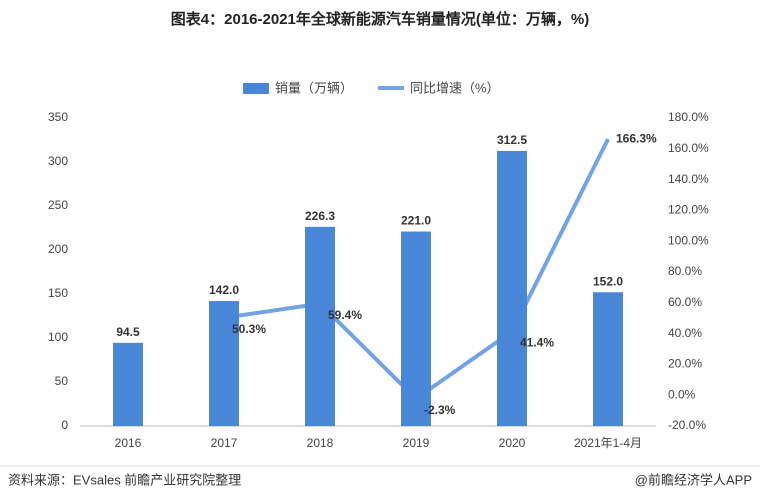  What do you see at coordinates (608, 281) in the screenshot?
I see `value-label: 152.0` at bounding box center [608, 281].